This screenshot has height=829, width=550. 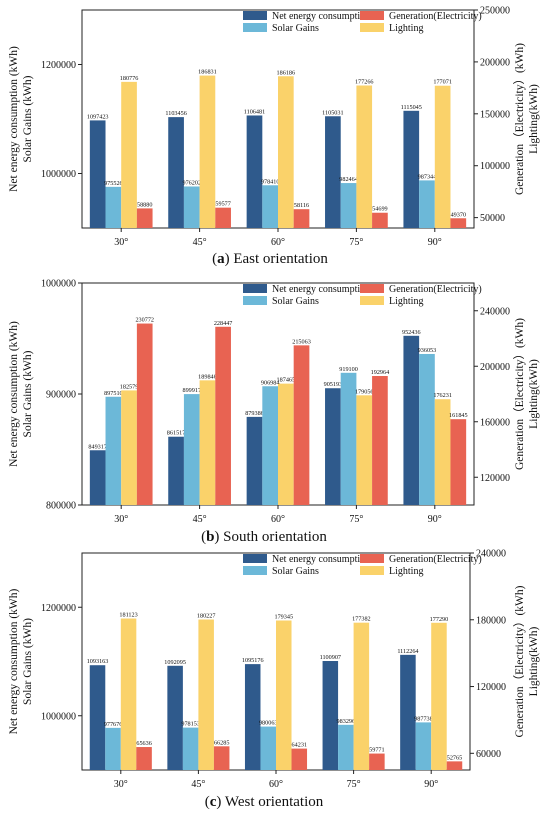 What do you see at coordinates (442, 395) in the screenshot?
I see `data-label: 176231` at bounding box center [442, 395].